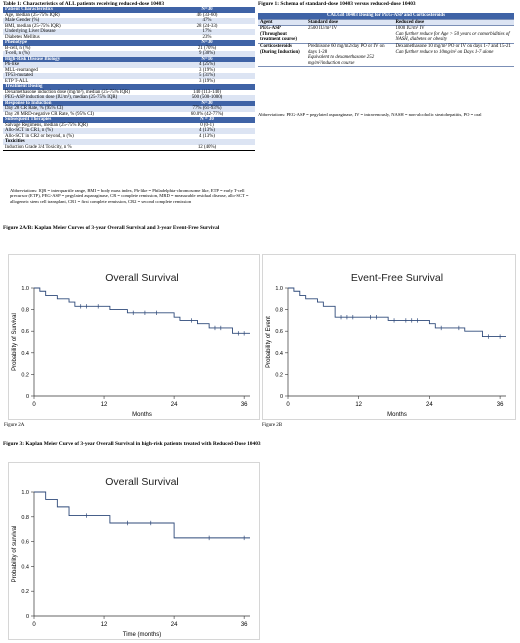 The height and width of the screenshot is (643, 520). Describe the element at coordinates (33, 26) in the screenshot. I see `row-label: BMI, median (25-75% IQR)` at that location.